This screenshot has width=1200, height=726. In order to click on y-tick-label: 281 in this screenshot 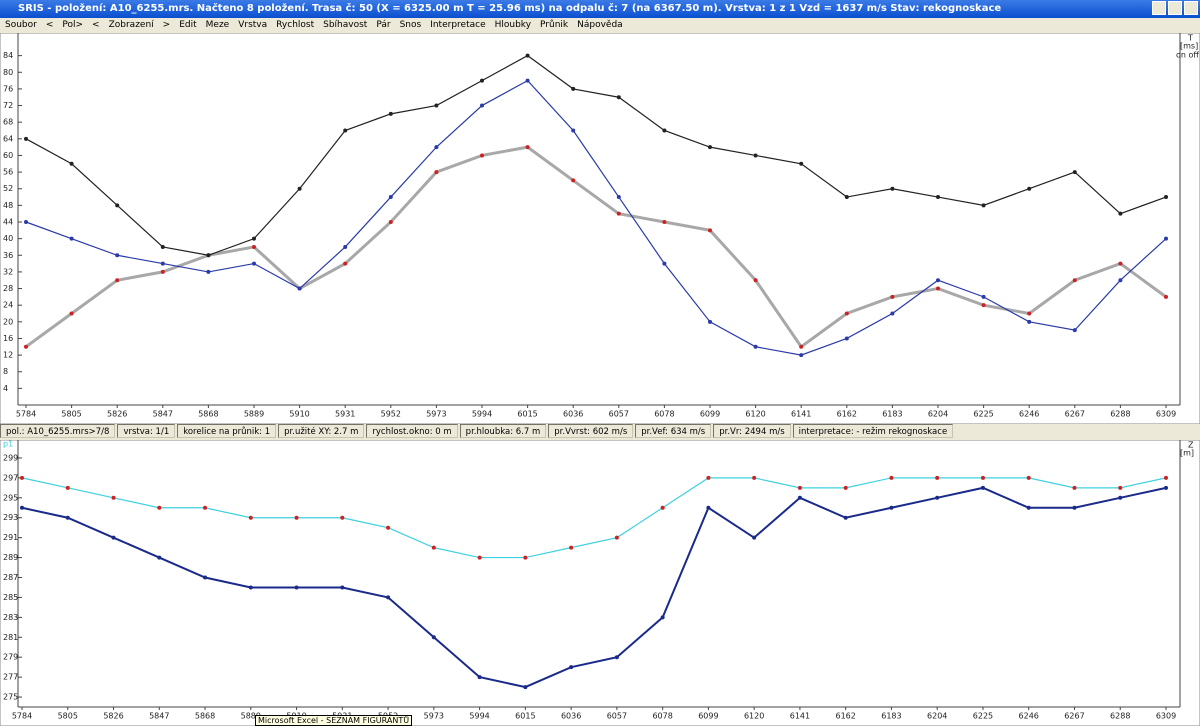, I will do `click(10, 637)`.